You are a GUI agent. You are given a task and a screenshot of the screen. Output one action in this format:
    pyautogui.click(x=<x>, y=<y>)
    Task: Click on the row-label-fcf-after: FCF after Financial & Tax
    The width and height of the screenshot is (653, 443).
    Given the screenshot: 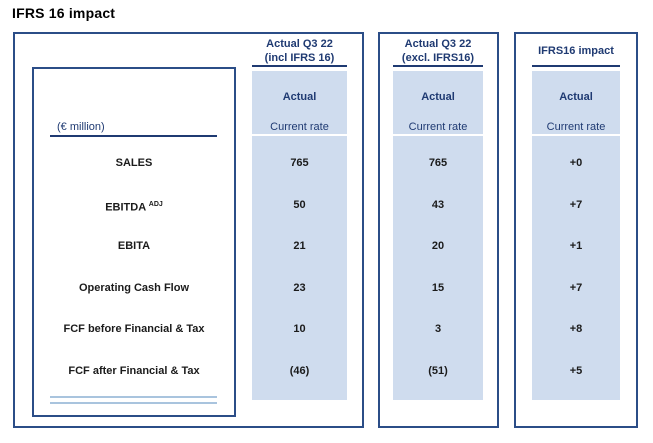 What is the action you would take?
    pyautogui.click(x=134, y=371)
    